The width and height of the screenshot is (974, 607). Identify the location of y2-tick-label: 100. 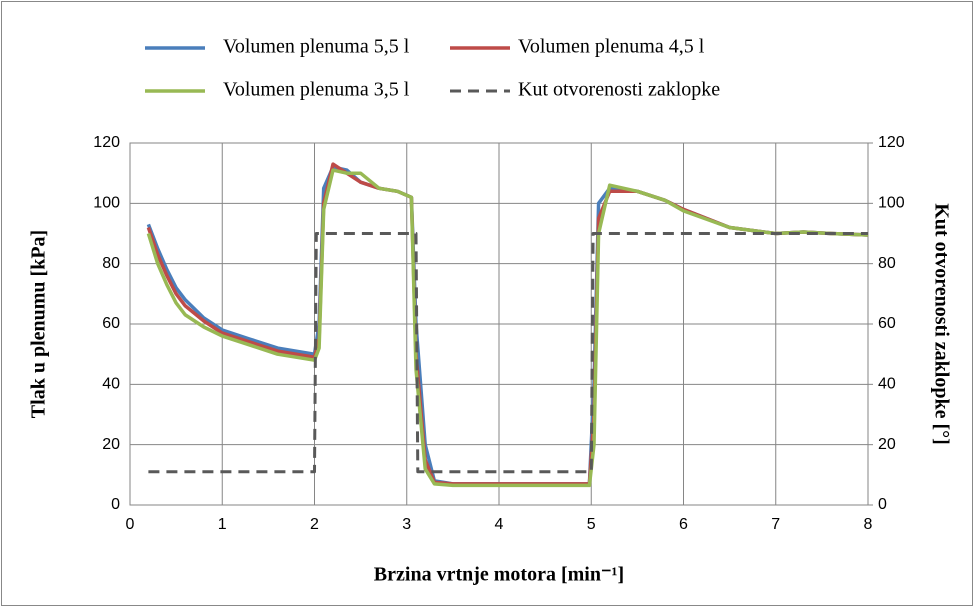
(891, 203).